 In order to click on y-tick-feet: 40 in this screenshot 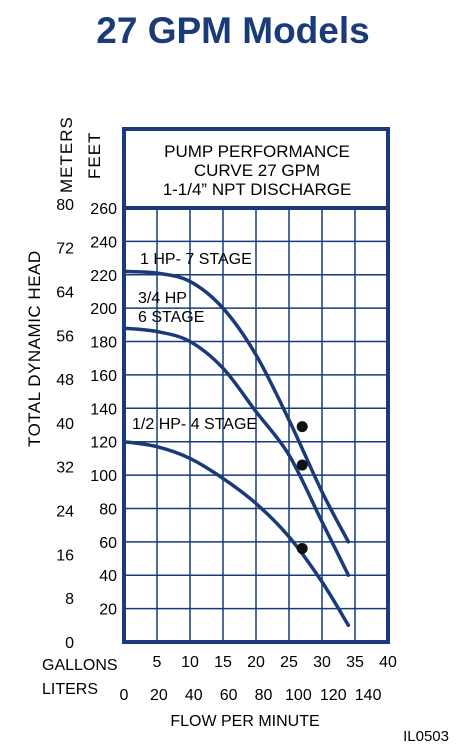, I will do `click(108, 576)`.